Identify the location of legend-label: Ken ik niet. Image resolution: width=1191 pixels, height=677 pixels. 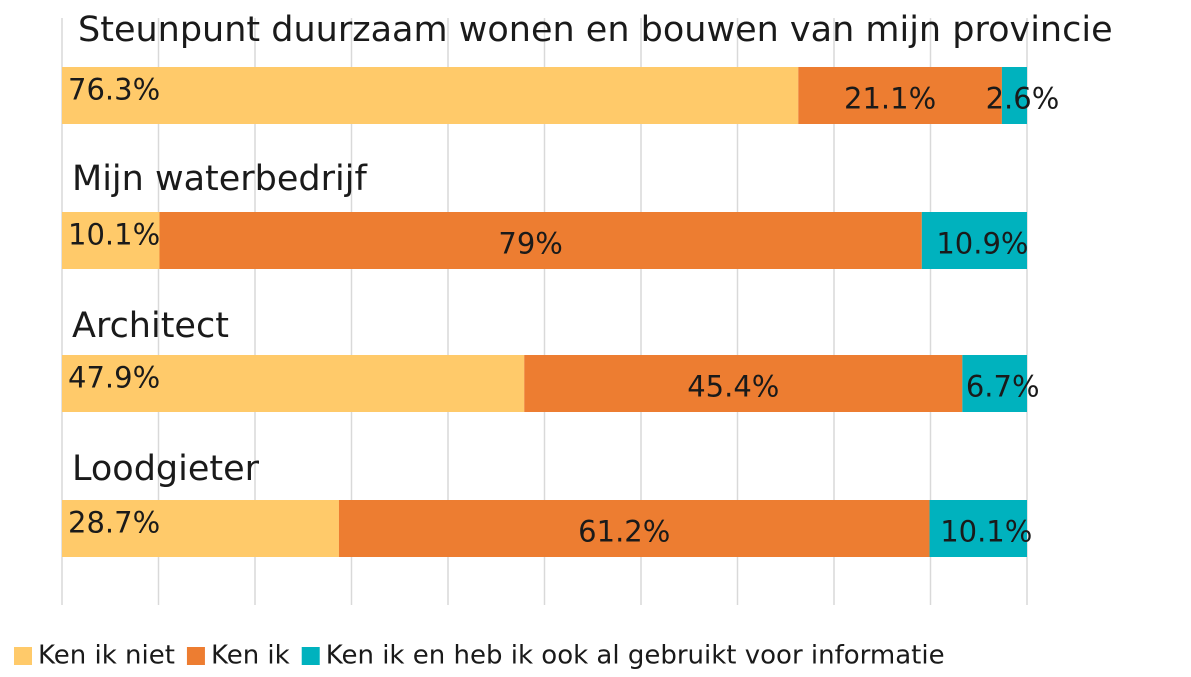
(106, 656).